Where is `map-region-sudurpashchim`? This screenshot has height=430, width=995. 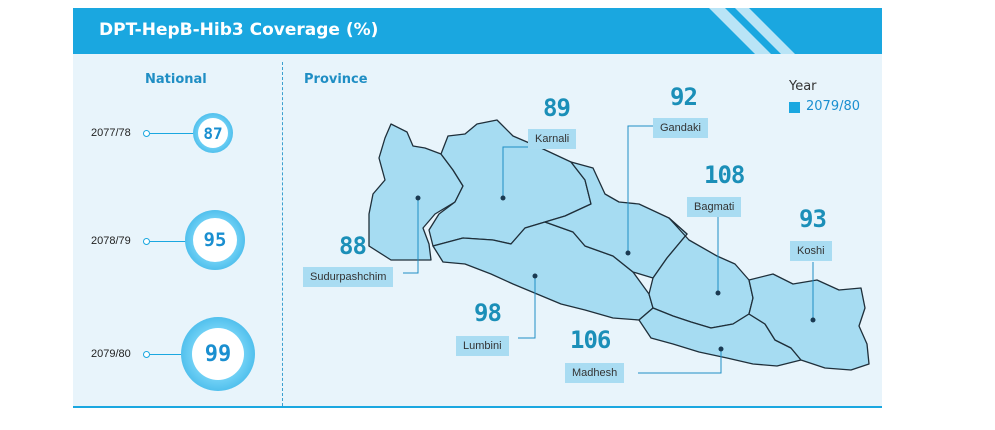 map-region-sudurpashchim is located at coordinates (416, 192).